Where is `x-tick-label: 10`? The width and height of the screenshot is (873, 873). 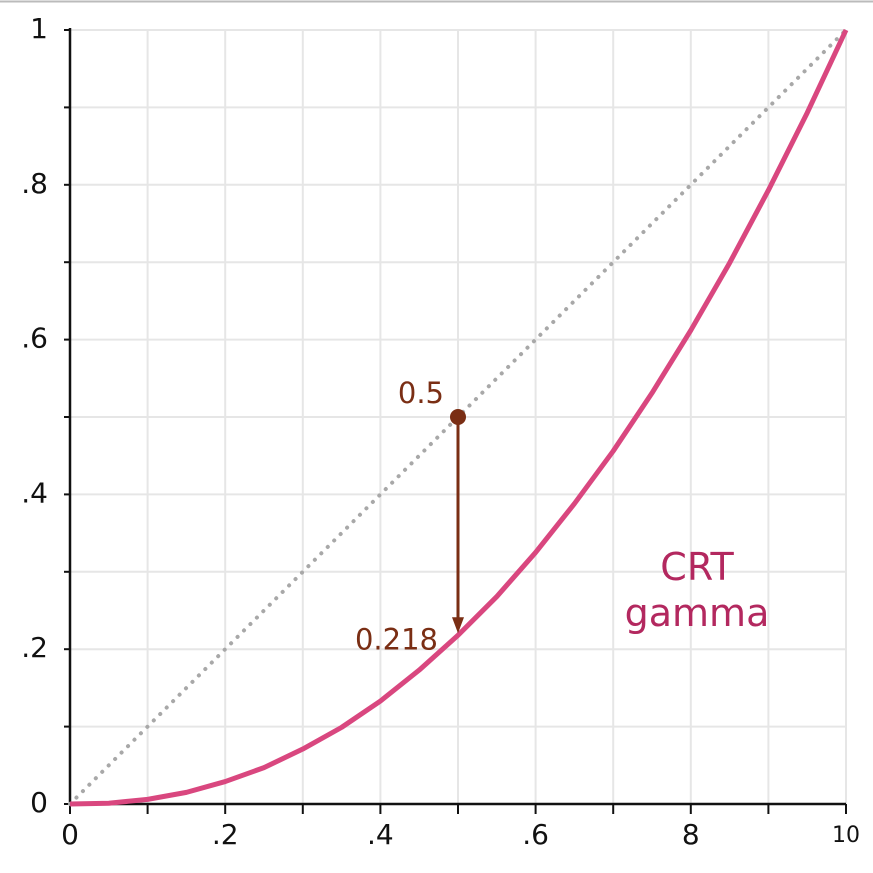 x-tick-label: 10 is located at coordinates (846, 835).